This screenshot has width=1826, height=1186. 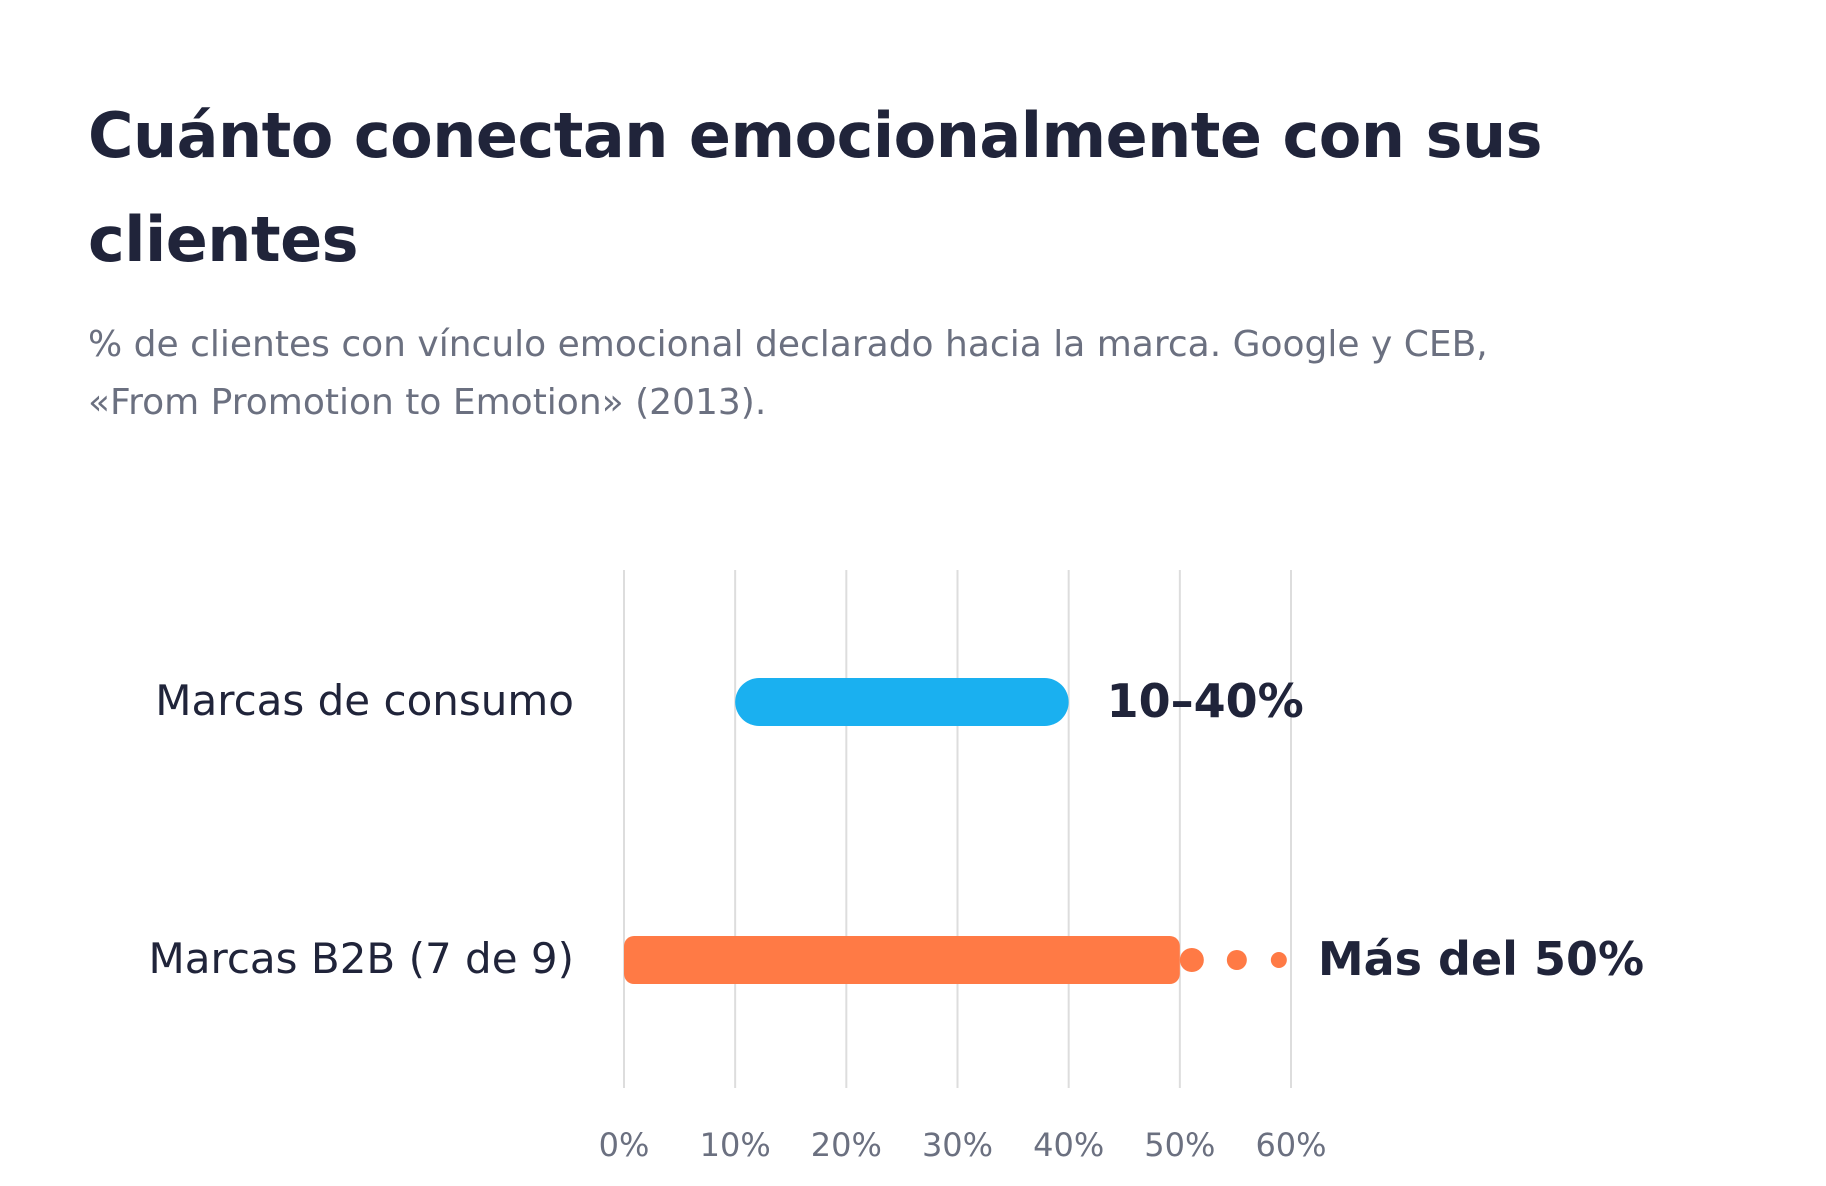 I want to click on data-label: Más del 50%, so click(x=1481, y=959).